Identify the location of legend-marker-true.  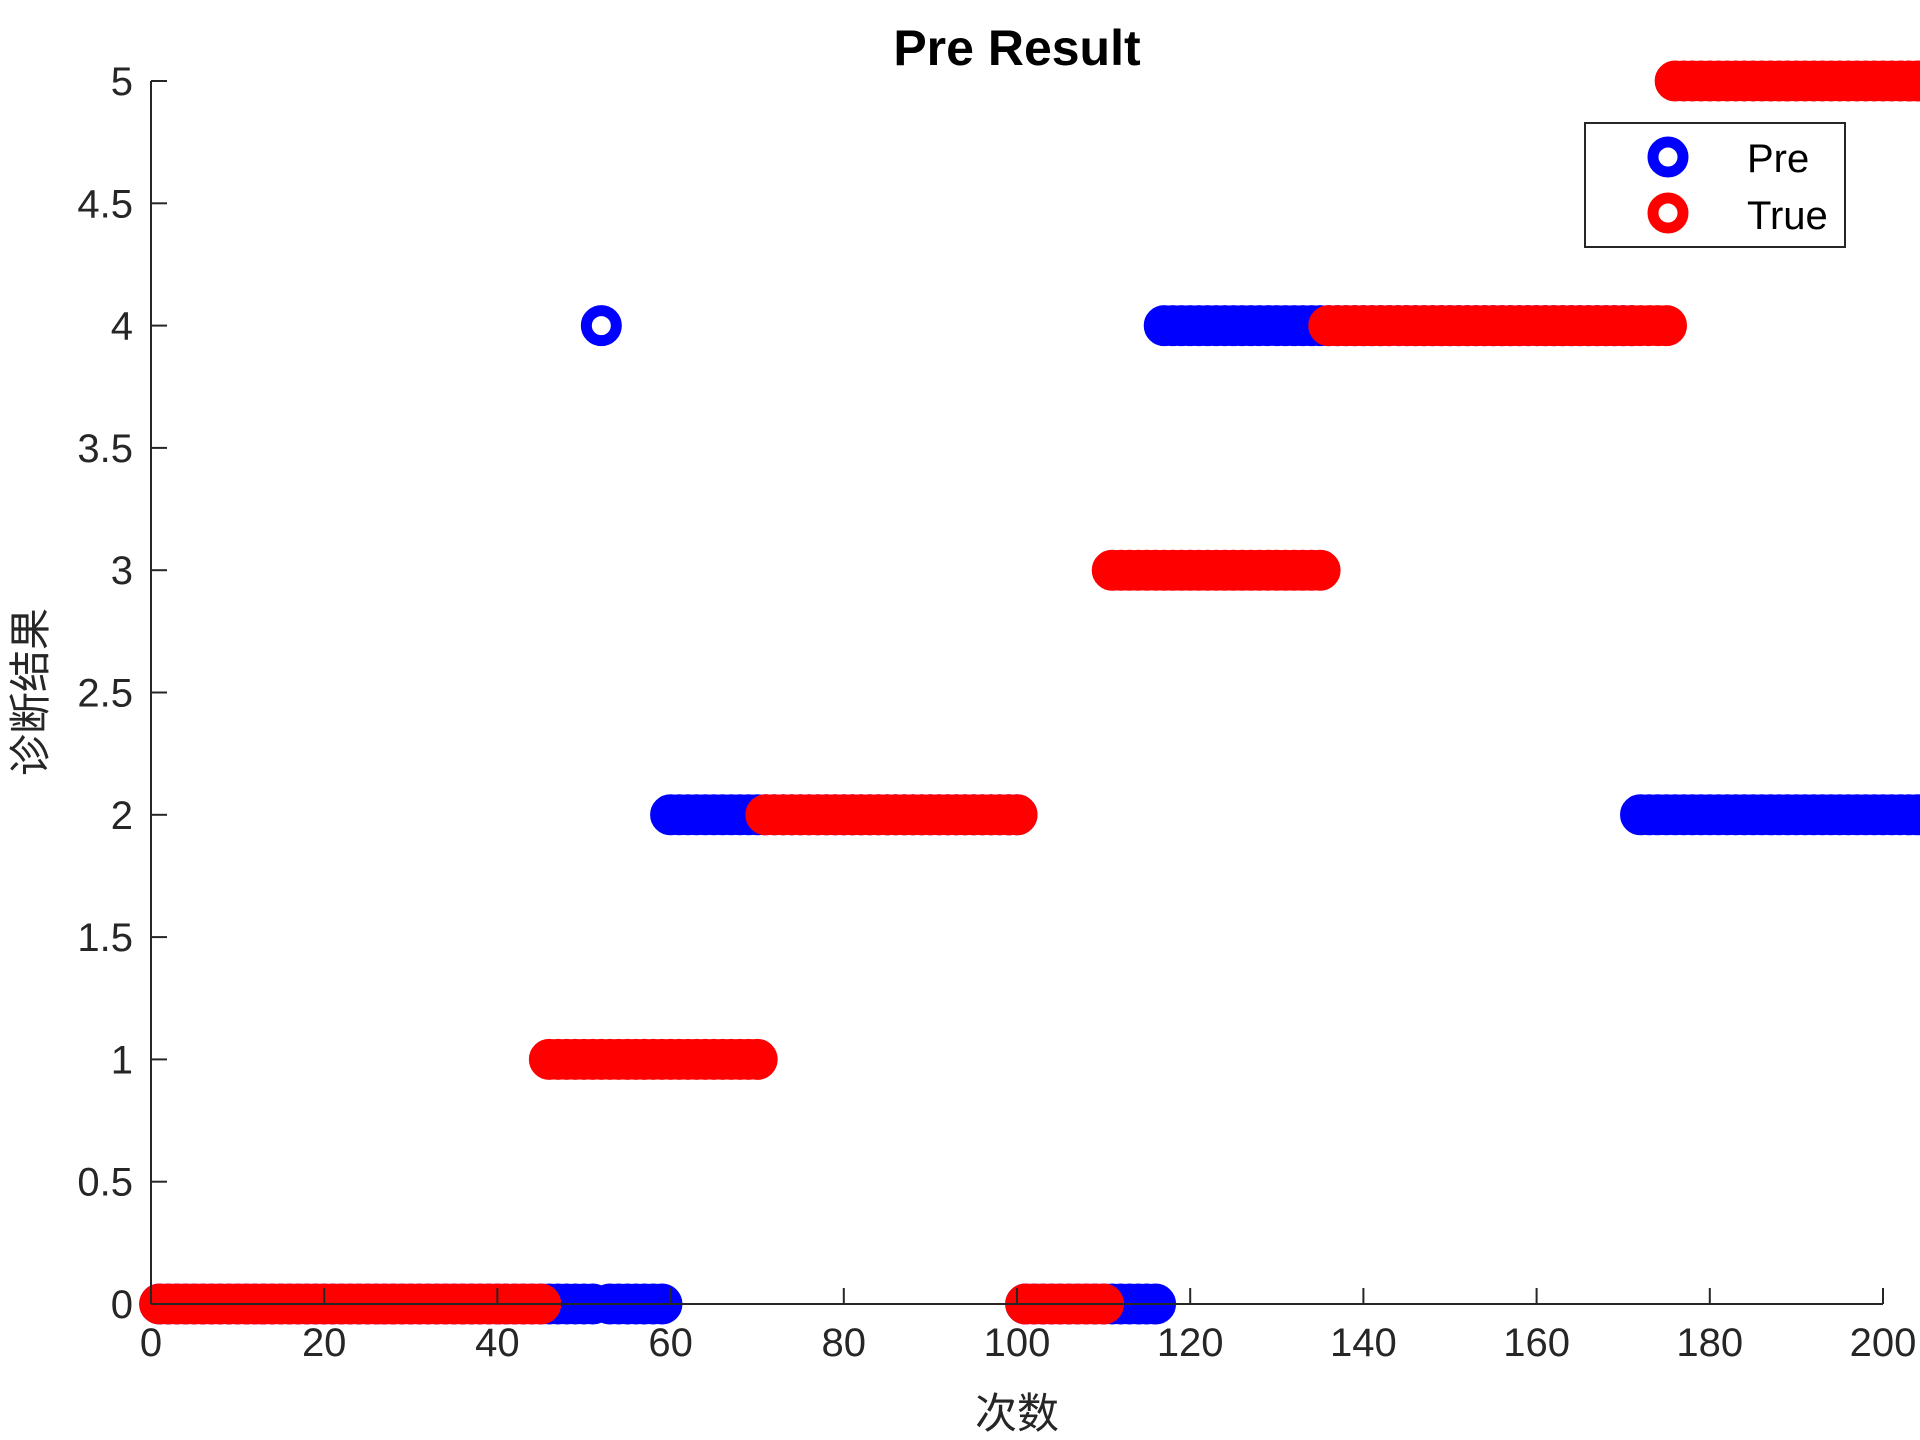
(1668, 213).